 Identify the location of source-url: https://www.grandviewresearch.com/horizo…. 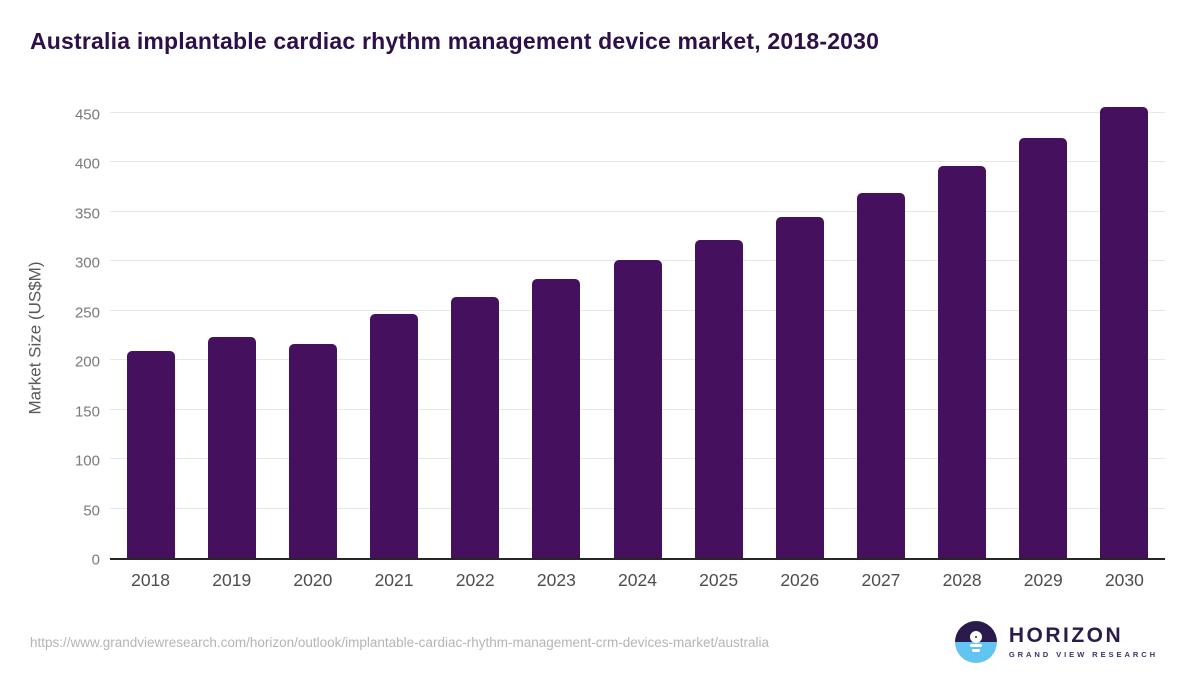
(400, 642).